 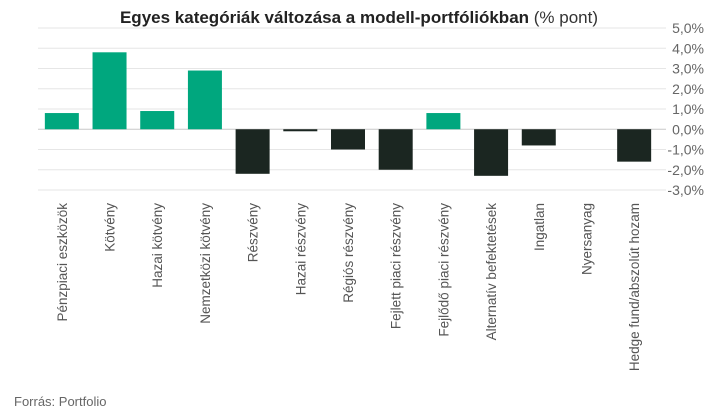 What do you see at coordinates (685, 170) in the screenshot?
I see `y-tick-label: -2,0%` at bounding box center [685, 170].